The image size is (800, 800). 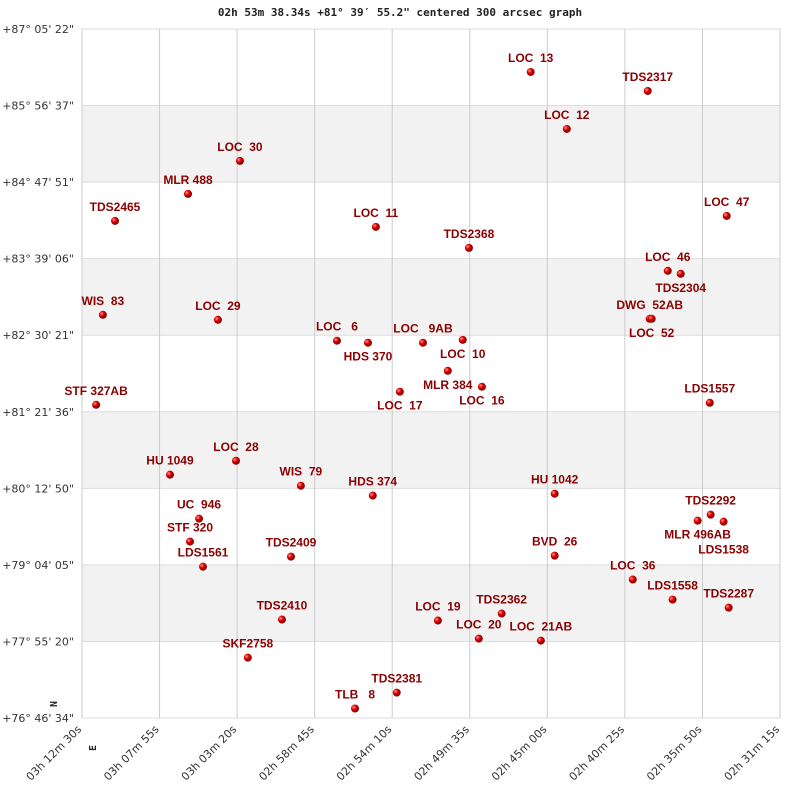 What do you see at coordinates (531, 58) in the screenshot?
I see `star-label: LOC 13` at bounding box center [531, 58].